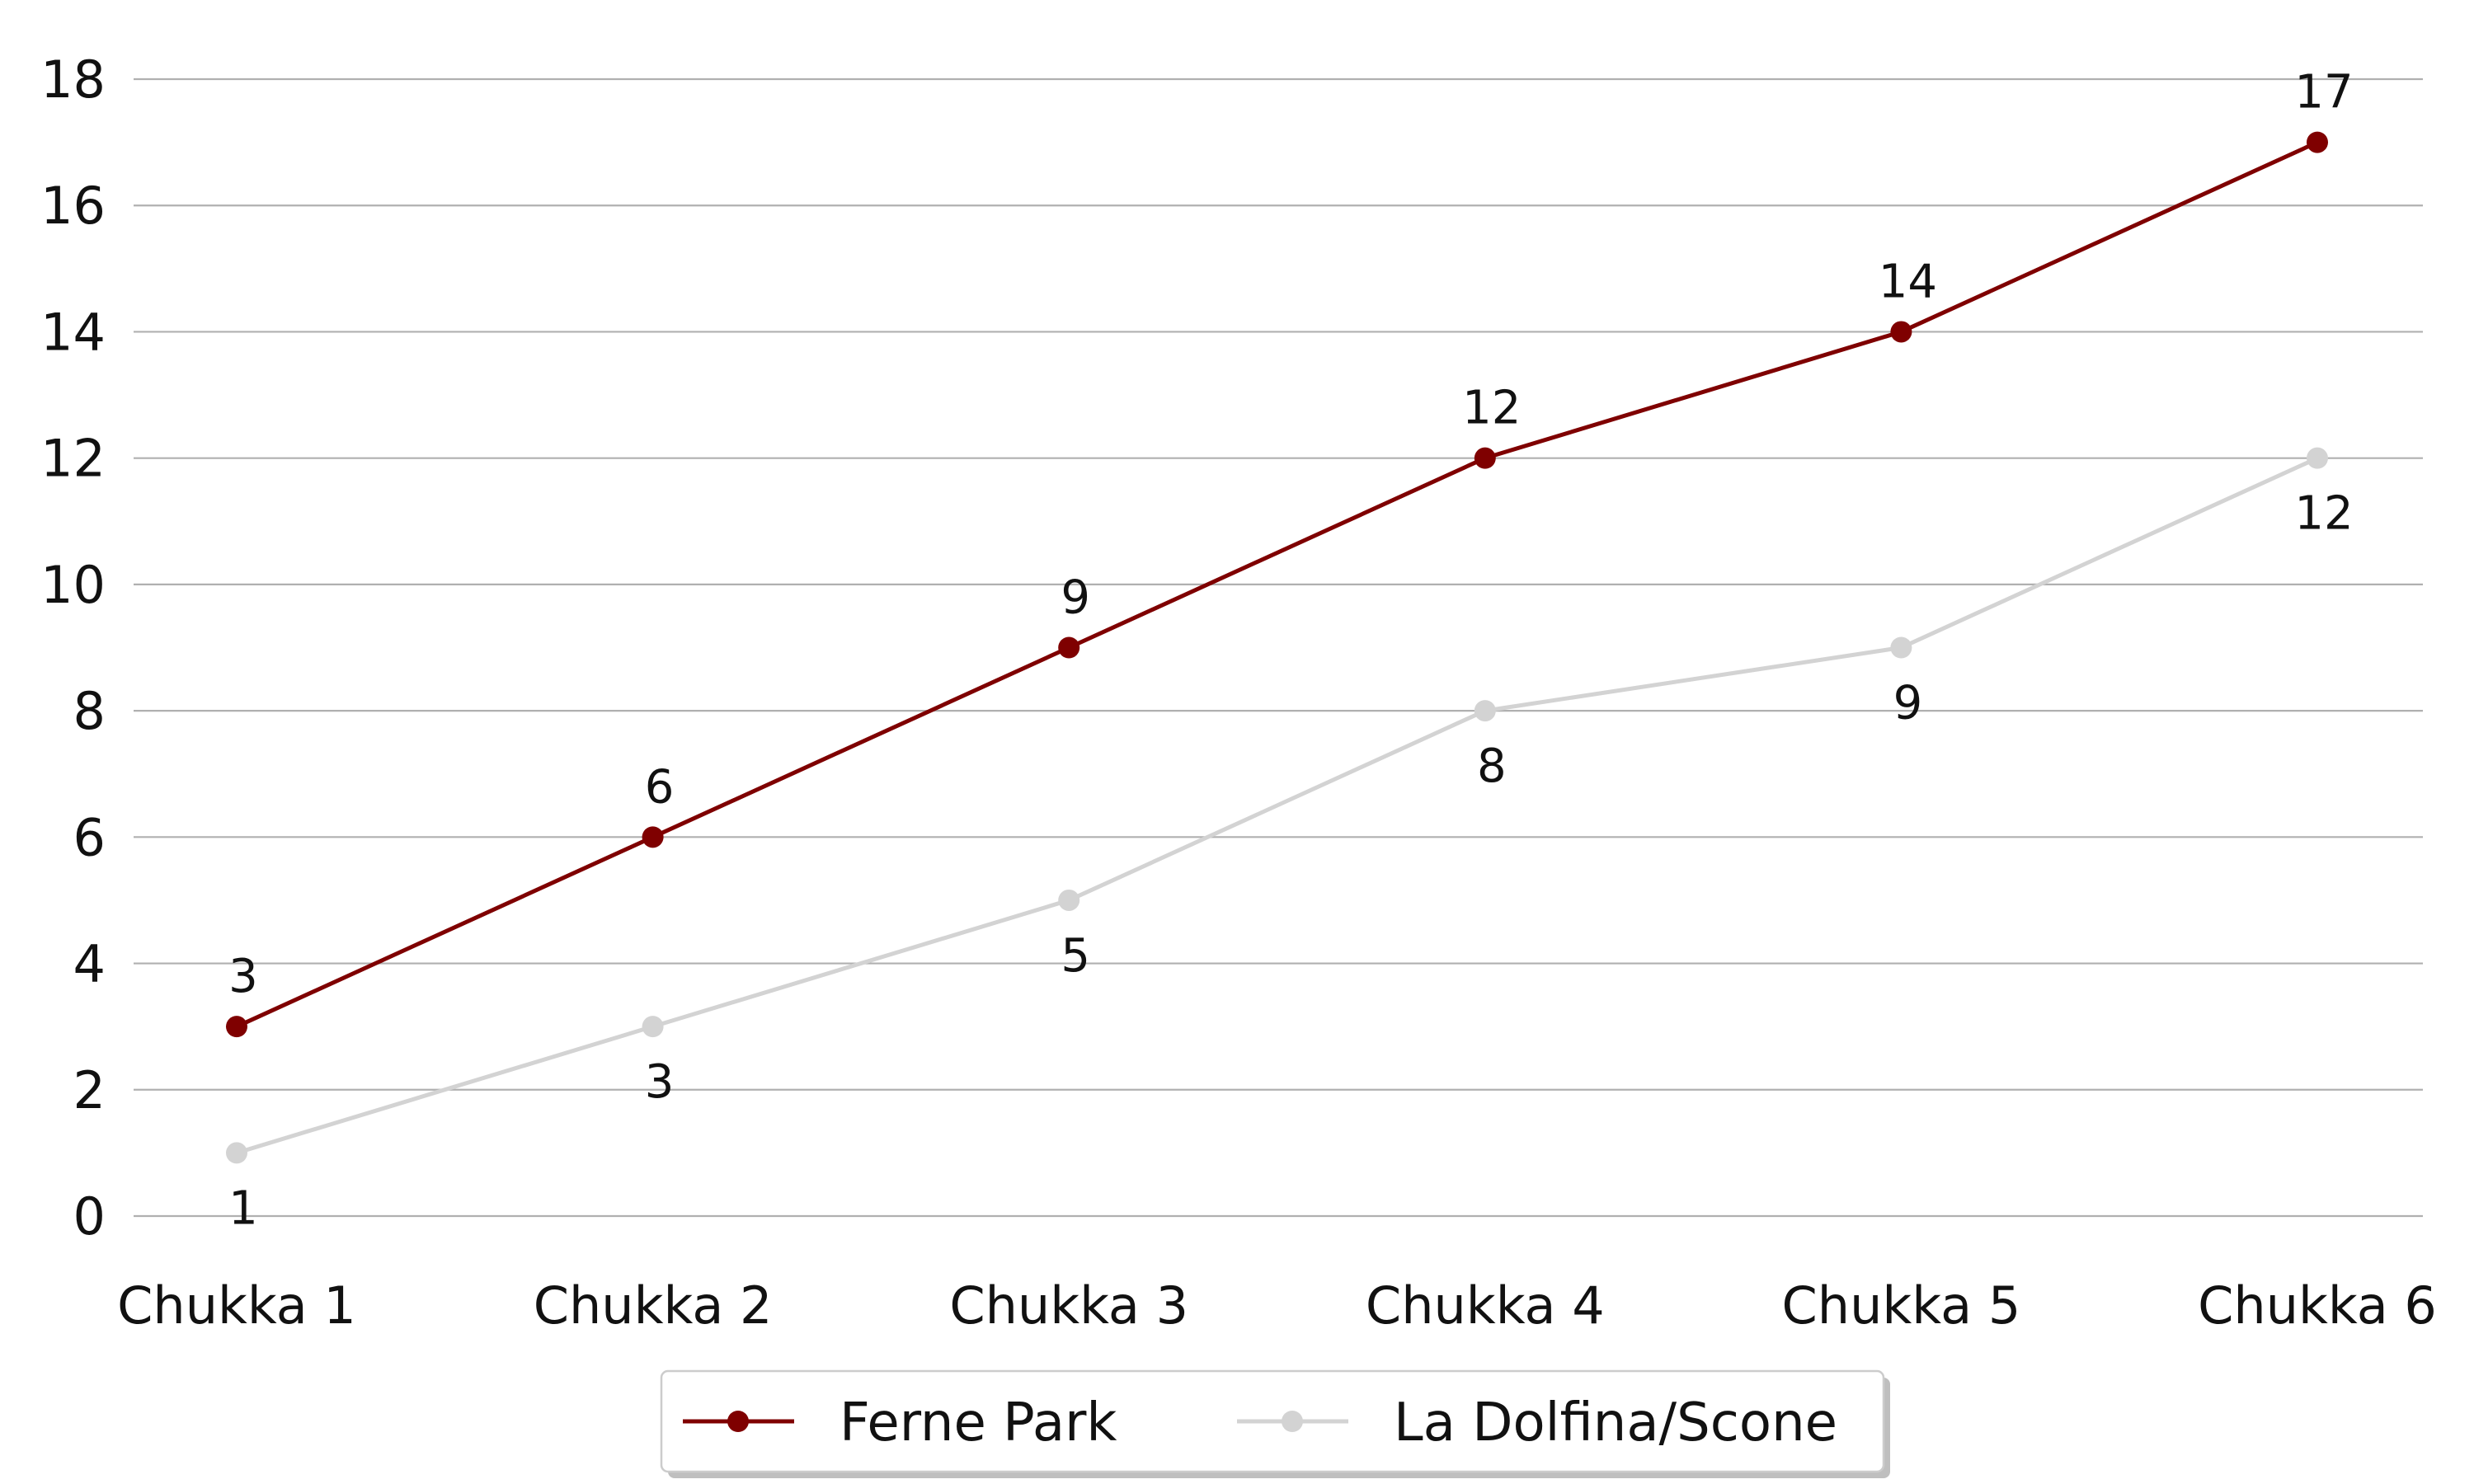 This screenshot has height=1484, width=2474. What do you see at coordinates (2317, 1305) in the screenshot?
I see `x-tick-label: Chukka 6` at bounding box center [2317, 1305].